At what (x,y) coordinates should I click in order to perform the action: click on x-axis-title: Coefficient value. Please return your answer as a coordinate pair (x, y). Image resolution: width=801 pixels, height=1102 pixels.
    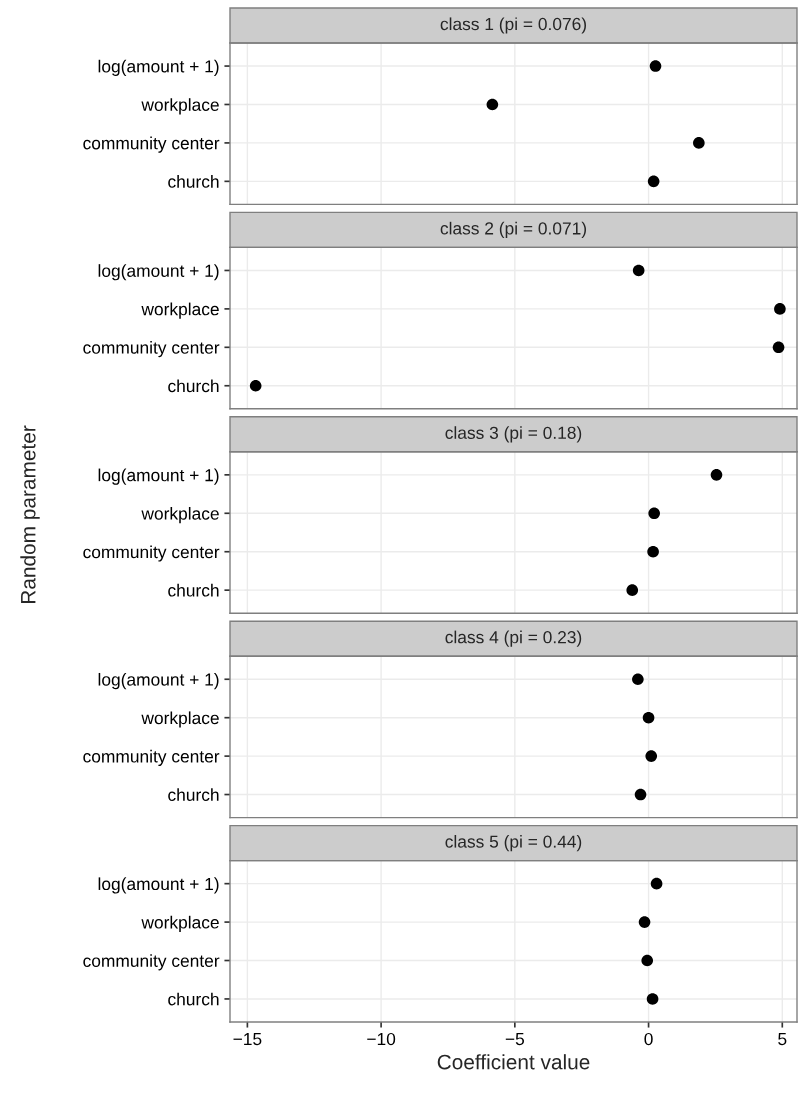
    Looking at the image, I should click on (513, 1062).